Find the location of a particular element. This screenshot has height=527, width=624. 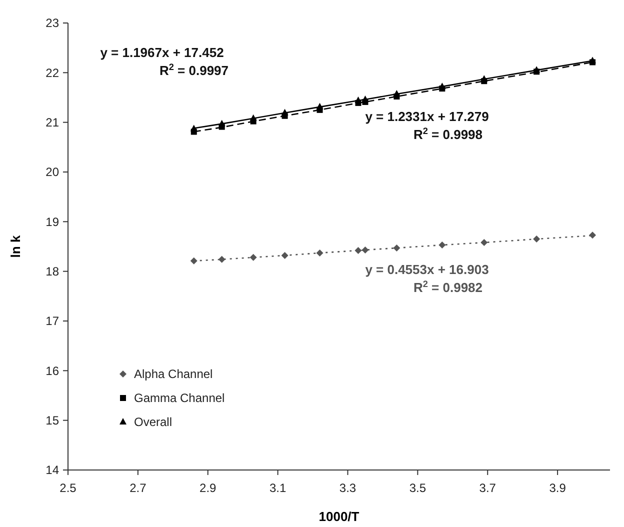

legend-label: Gamma Channel is located at coordinates (179, 398).